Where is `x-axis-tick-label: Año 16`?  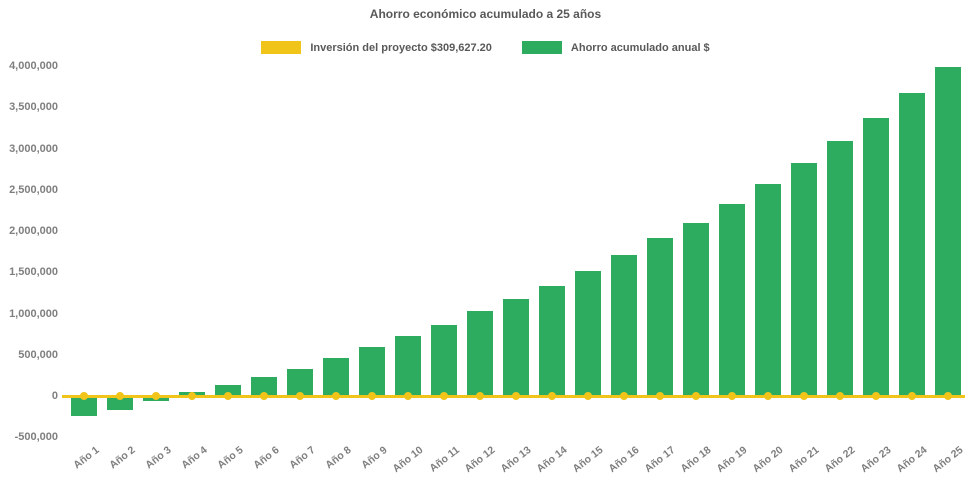
x-axis-tick-label: Año 16 is located at coordinates (624, 460).